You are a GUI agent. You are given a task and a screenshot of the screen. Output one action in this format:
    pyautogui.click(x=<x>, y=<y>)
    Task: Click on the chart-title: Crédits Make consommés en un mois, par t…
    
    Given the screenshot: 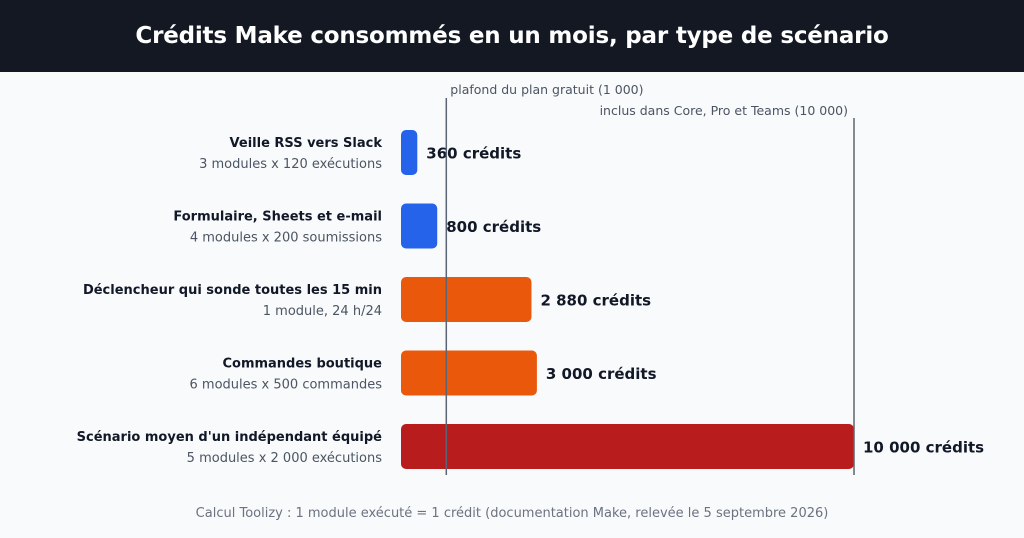 What is the action you would take?
    pyautogui.click(x=512, y=36)
    